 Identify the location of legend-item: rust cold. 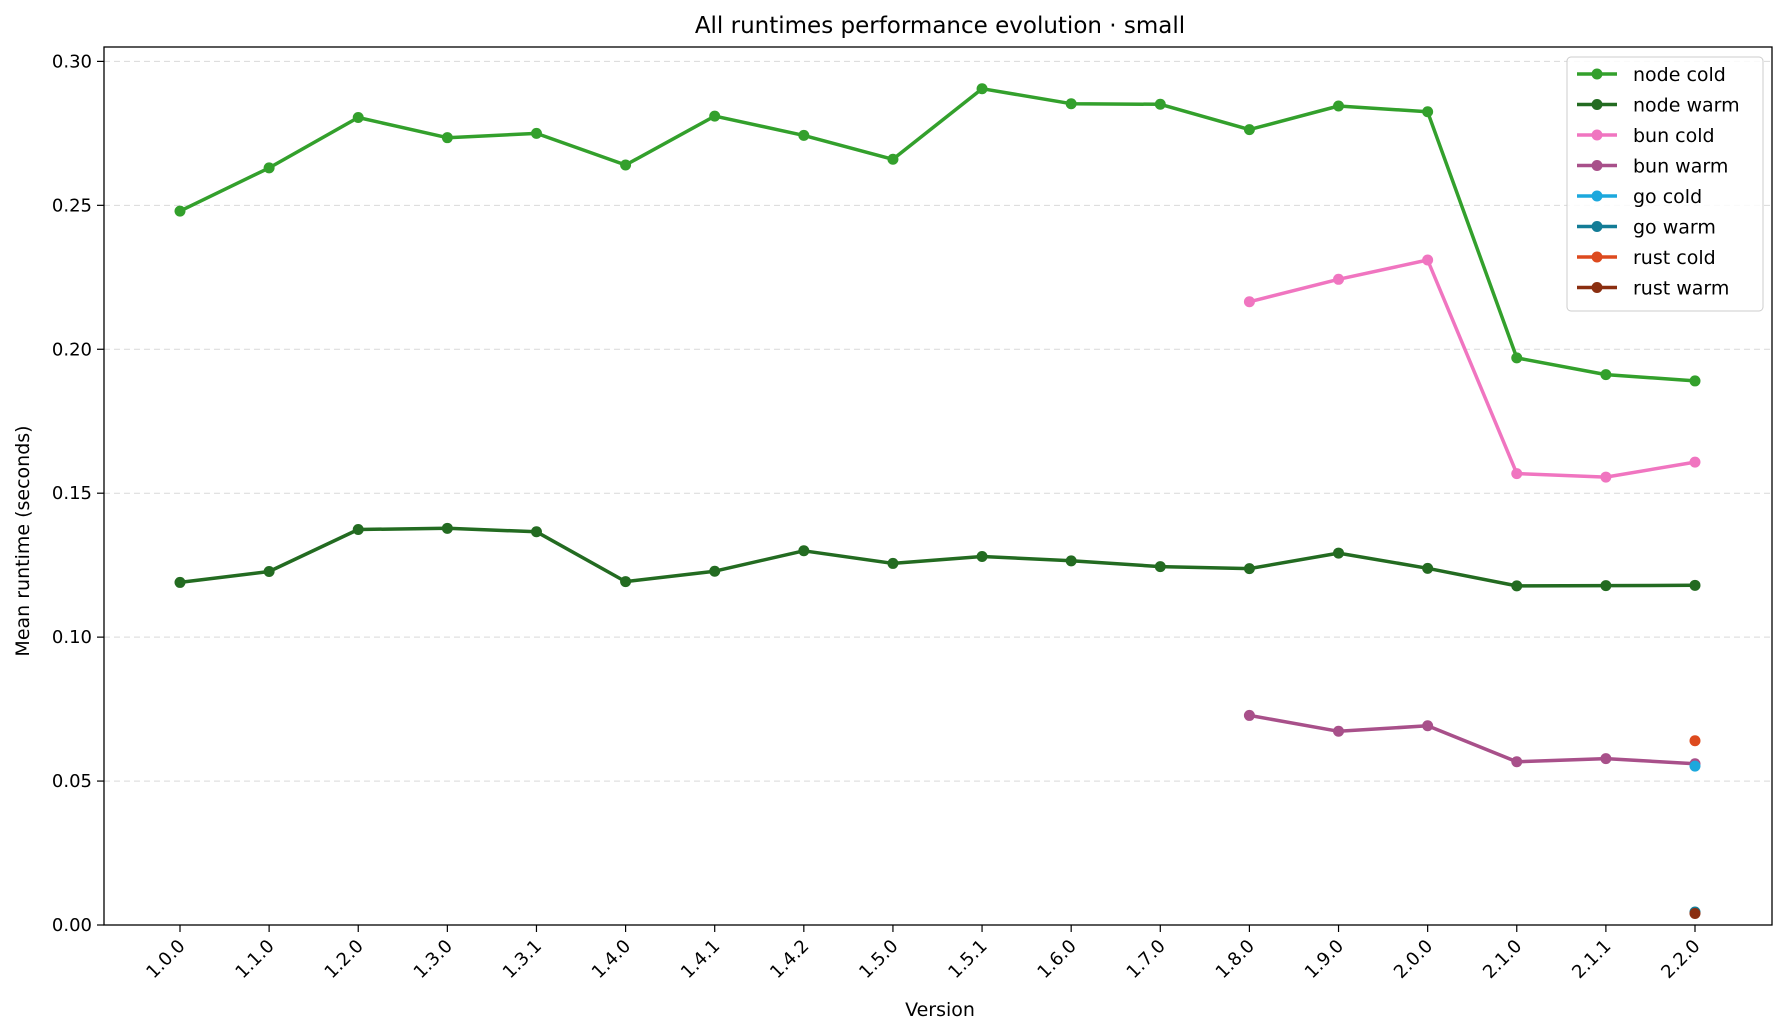
(1646, 258).